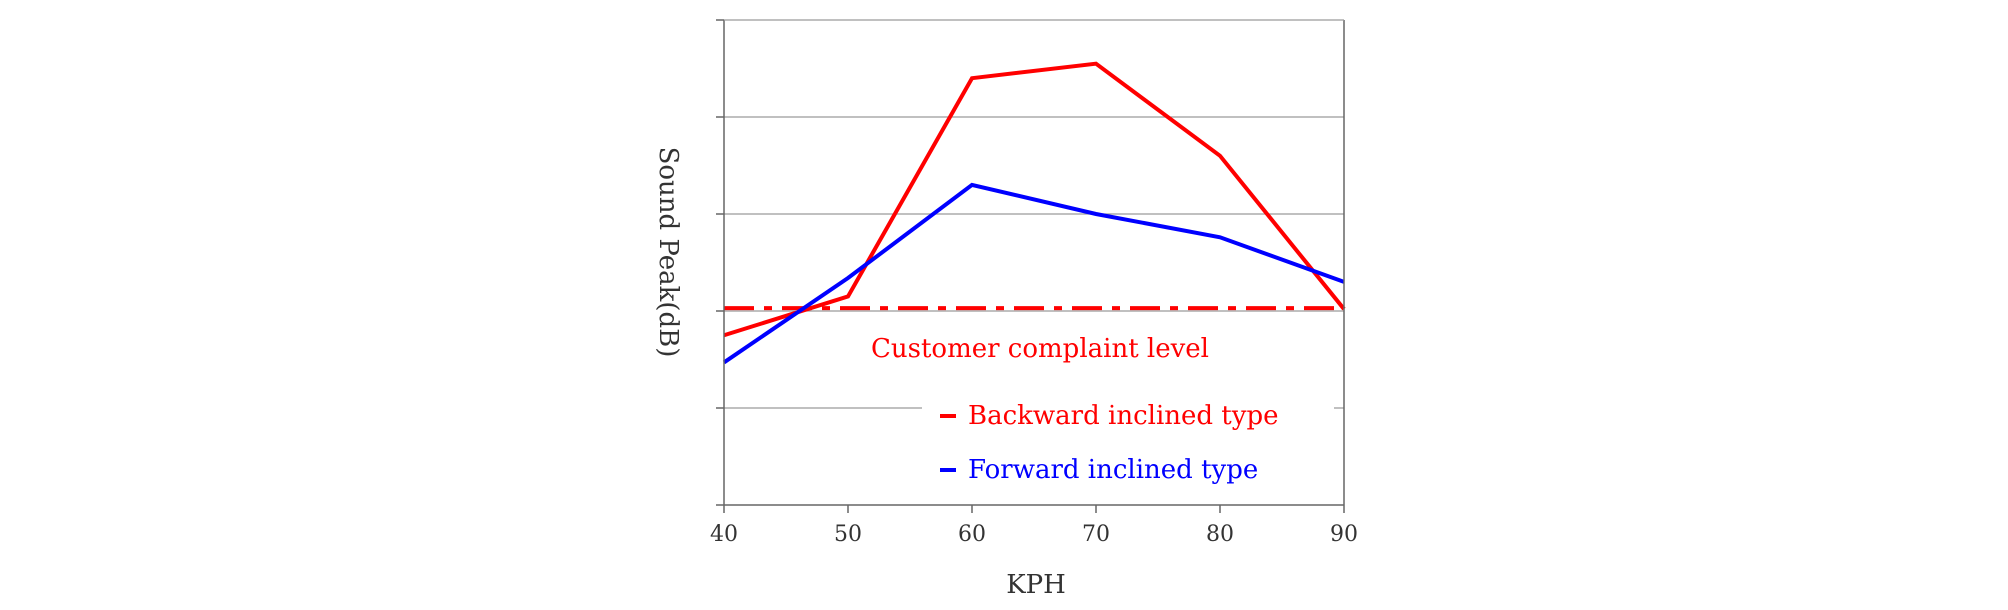  I want to click on reference-line-label: Customer complaint level, so click(1040, 349).